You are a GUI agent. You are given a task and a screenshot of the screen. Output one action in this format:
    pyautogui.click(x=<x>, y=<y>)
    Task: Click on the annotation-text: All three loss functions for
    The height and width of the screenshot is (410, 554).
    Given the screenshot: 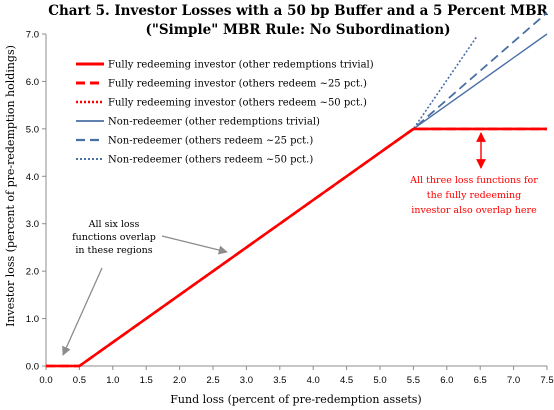 What is the action you would take?
    pyautogui.click(x=473, y=180)
    